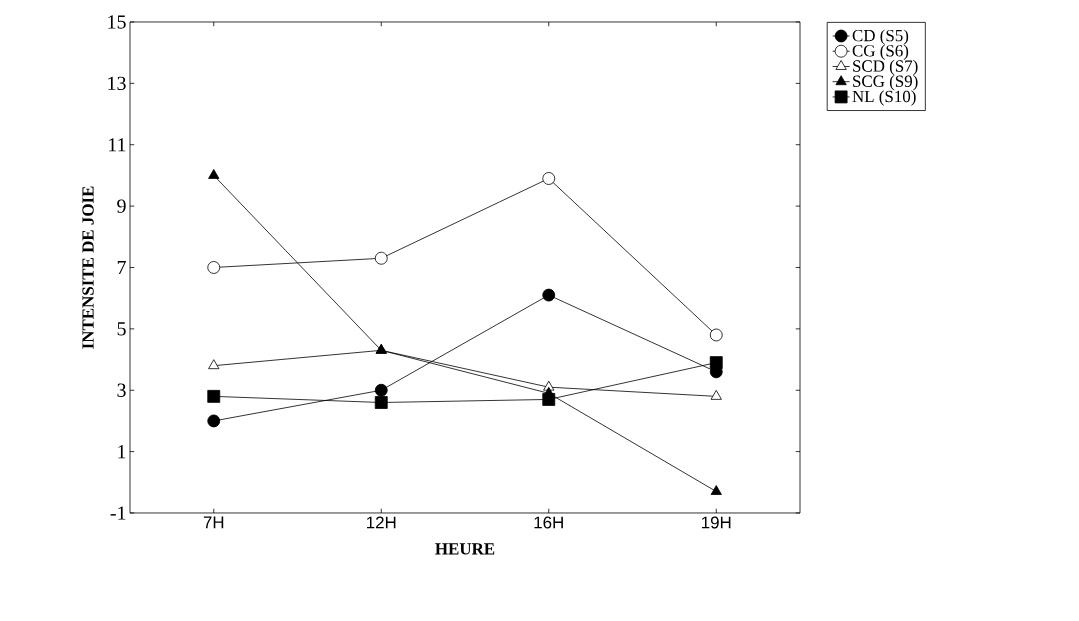 The width and height of the screenshot is (1079, 621). I want to click on y-tick-label: 9, so click(121, 206).